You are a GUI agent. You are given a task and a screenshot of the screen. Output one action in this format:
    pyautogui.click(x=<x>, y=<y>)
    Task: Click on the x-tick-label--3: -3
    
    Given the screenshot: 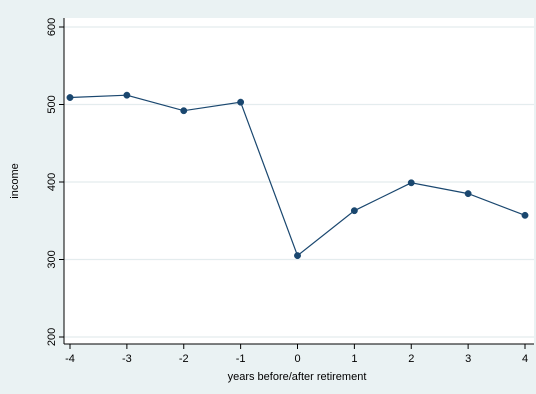 What is the action you would take?
    pyautogui.click(x=127, y=359)
    